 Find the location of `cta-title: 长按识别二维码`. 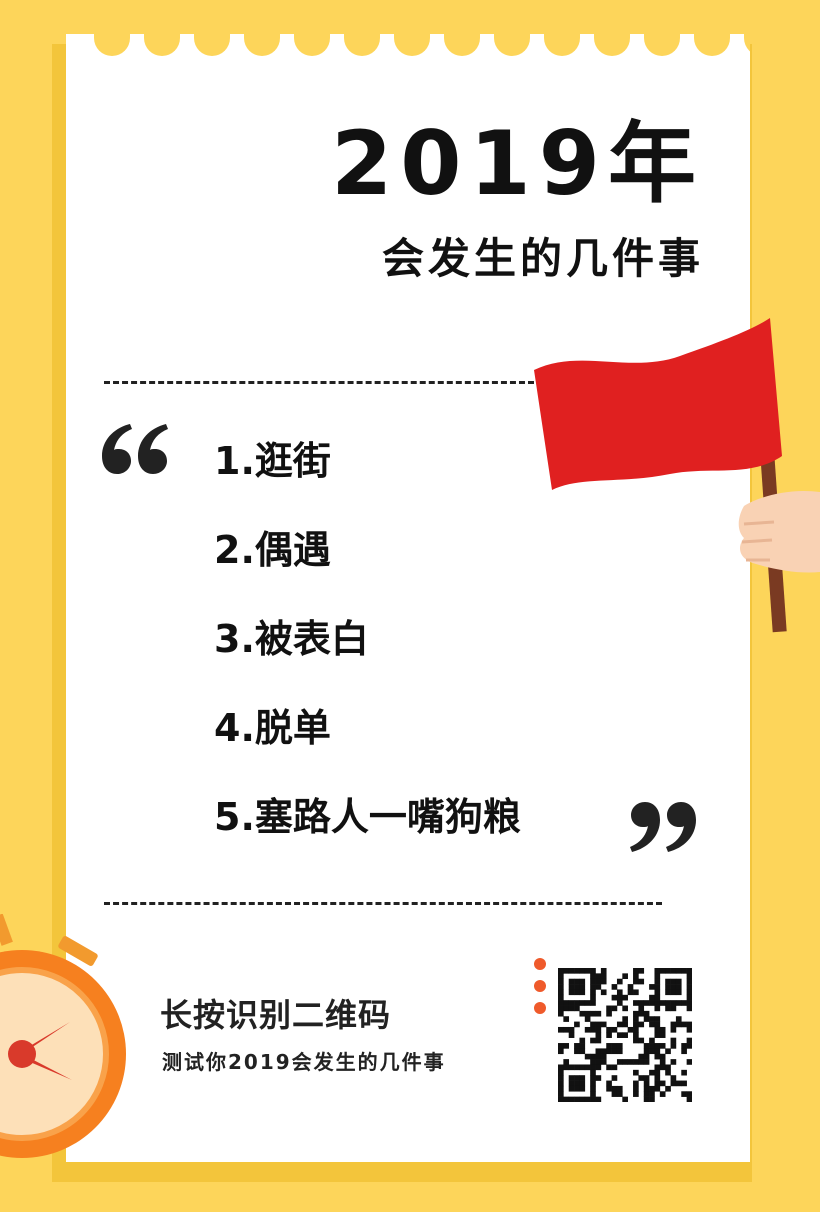

cta-title: 长按识别二维码 is located at coordinates (276, 1015).